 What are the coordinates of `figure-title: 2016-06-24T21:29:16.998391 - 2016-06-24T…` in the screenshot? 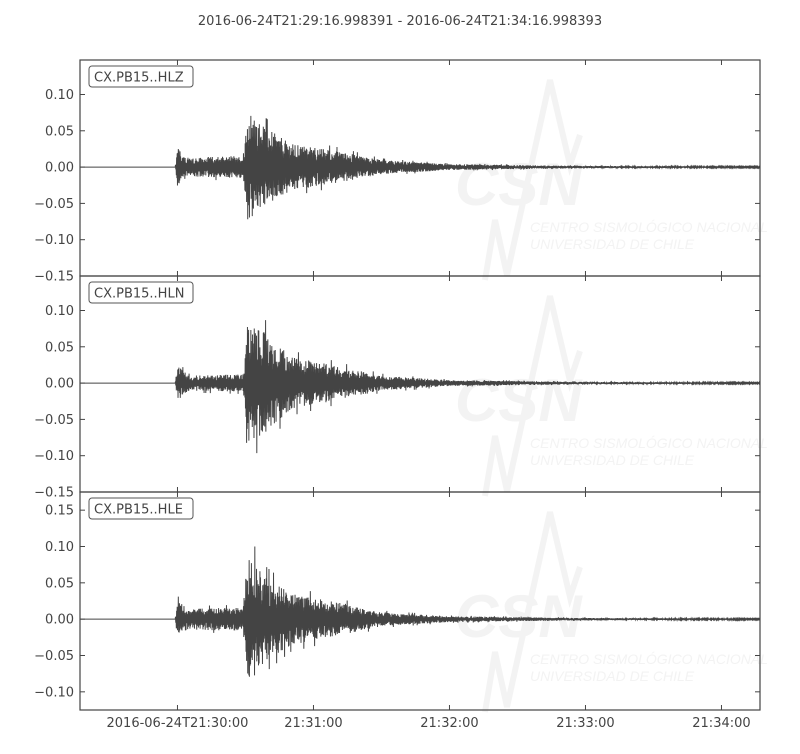 It's located at (400, 21).